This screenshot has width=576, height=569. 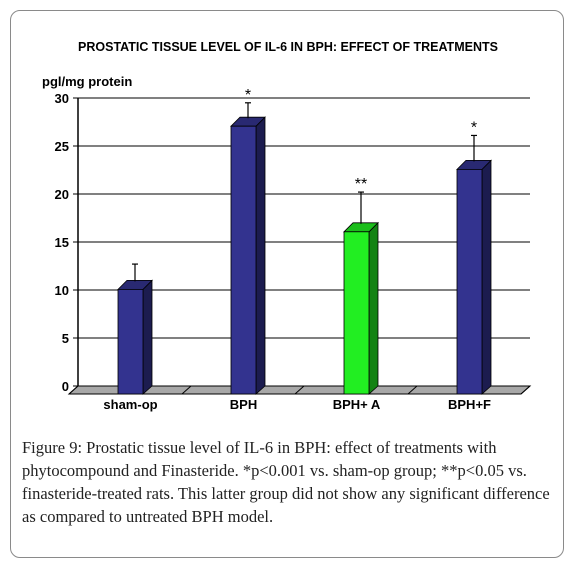 I want to click on y-tick-label: 0, so click(x=65, y=386).